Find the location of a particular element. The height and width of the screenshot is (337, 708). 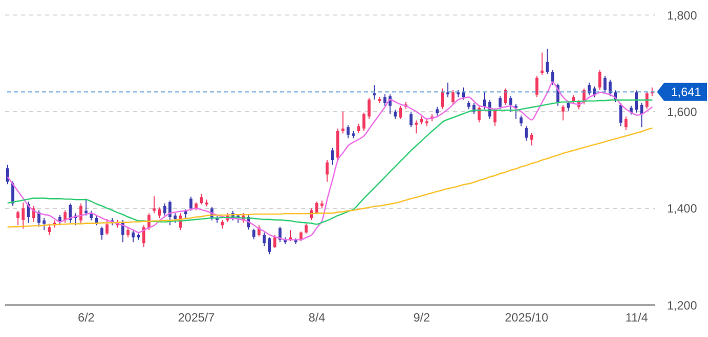

ref-line-label: 1,641 is located at coordinates (686, 91).